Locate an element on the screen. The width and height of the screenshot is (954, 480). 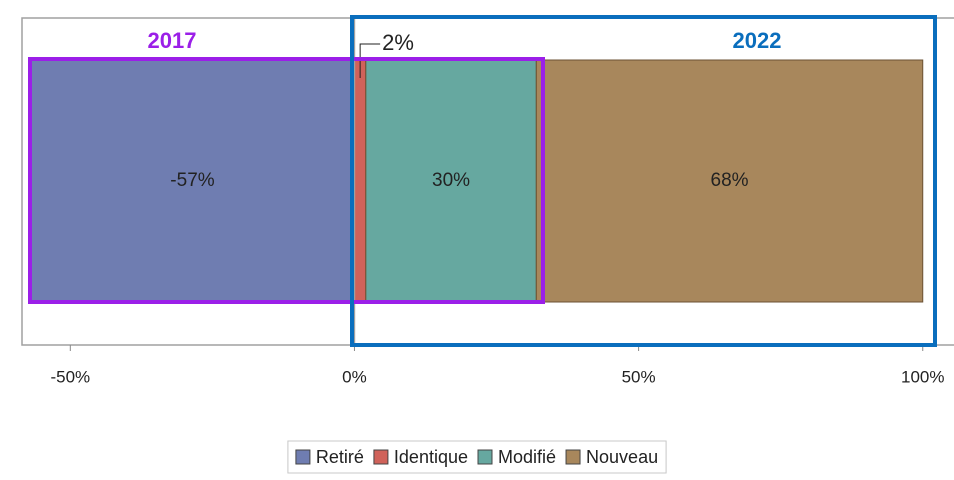
legend-label: Retiré is located at coordinates (340, 457).